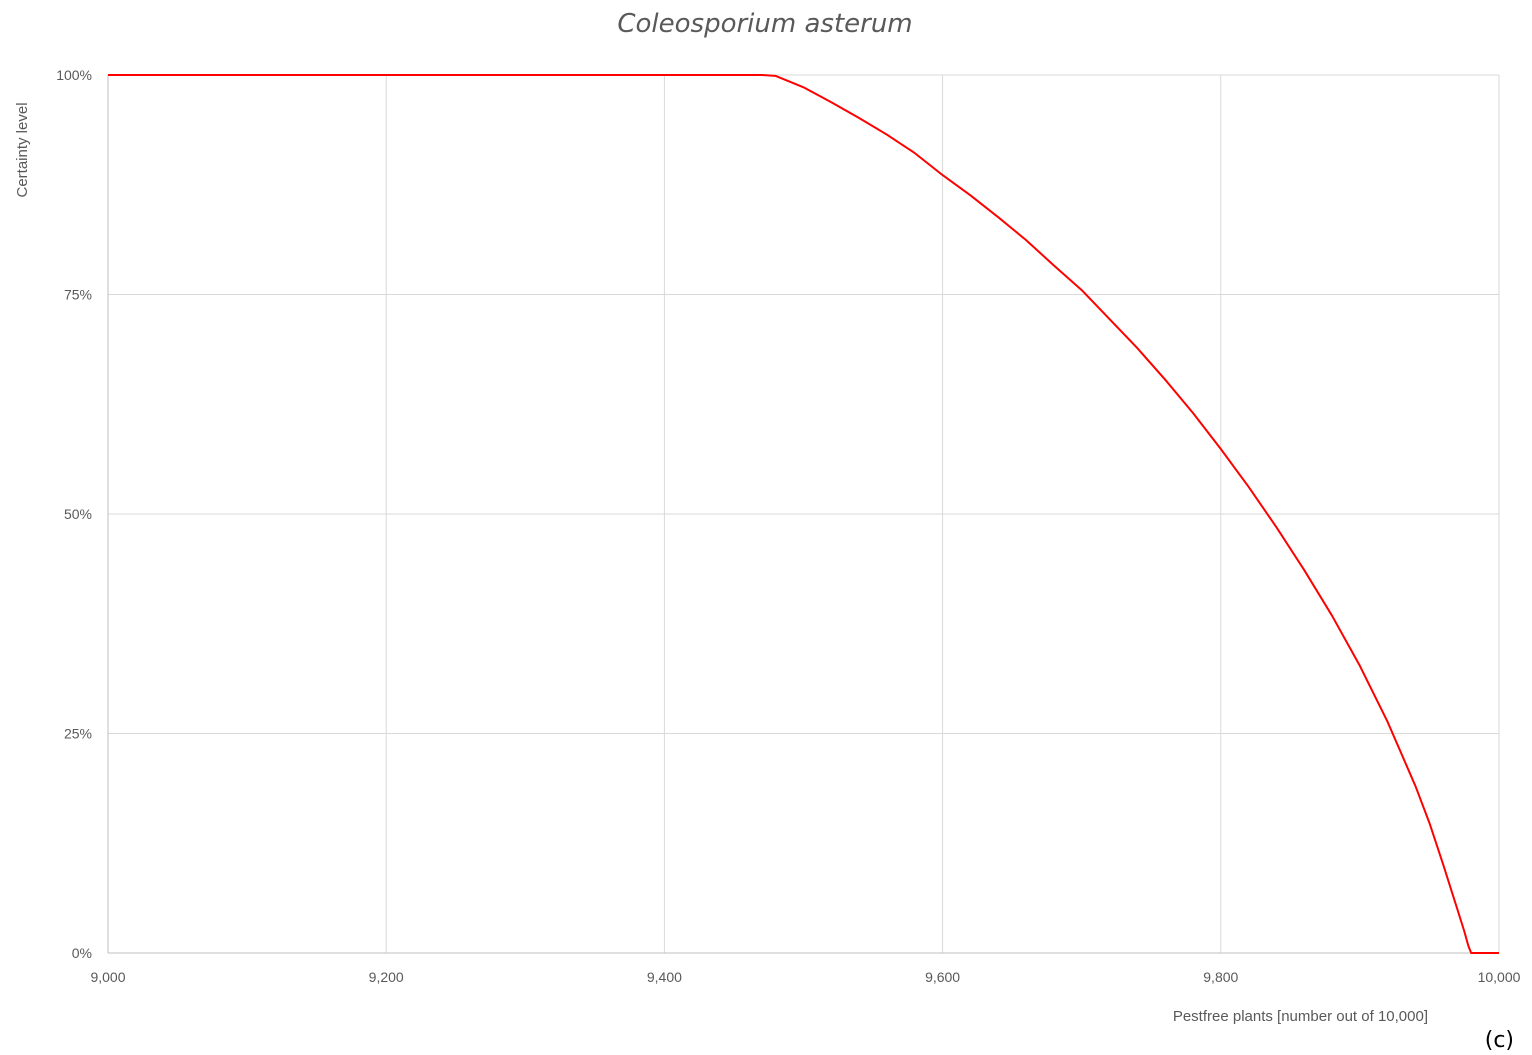  I want to click on x-axis-label: Pestfree plants [number out of 10,000], so click(1300, 1016).